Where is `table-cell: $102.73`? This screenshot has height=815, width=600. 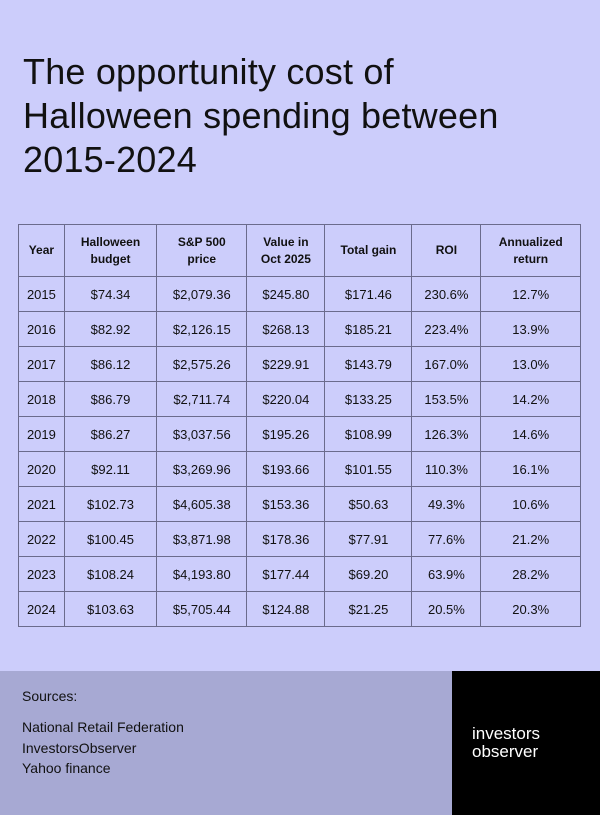 table-cell: $102.73 is located at coordinates (110, 504).